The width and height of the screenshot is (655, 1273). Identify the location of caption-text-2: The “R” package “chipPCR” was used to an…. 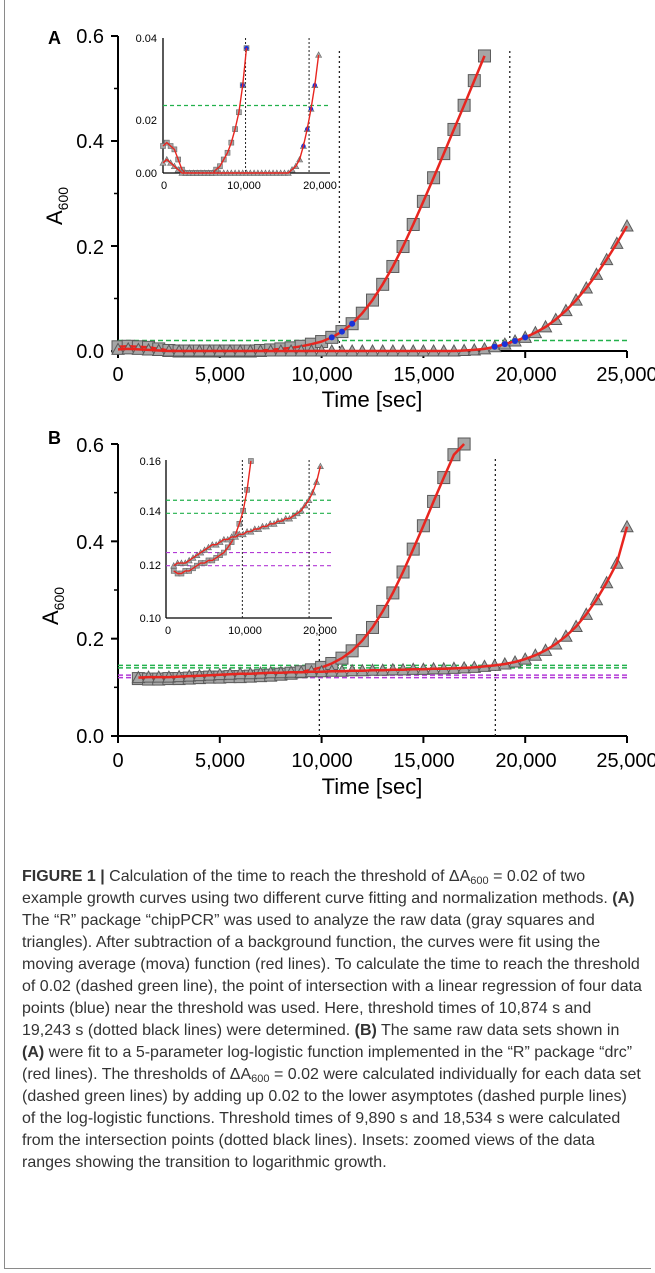
(332, 975).